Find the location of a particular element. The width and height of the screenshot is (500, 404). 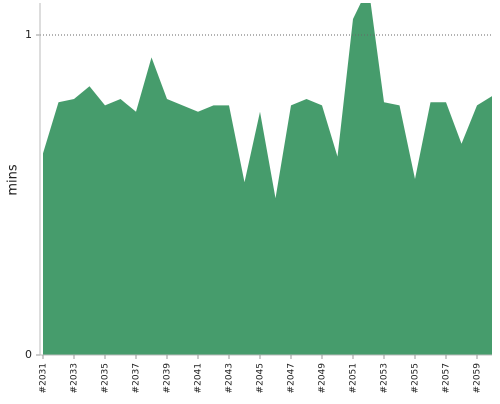

x-tick-label: #2053 is located at coordinates (385, 378).